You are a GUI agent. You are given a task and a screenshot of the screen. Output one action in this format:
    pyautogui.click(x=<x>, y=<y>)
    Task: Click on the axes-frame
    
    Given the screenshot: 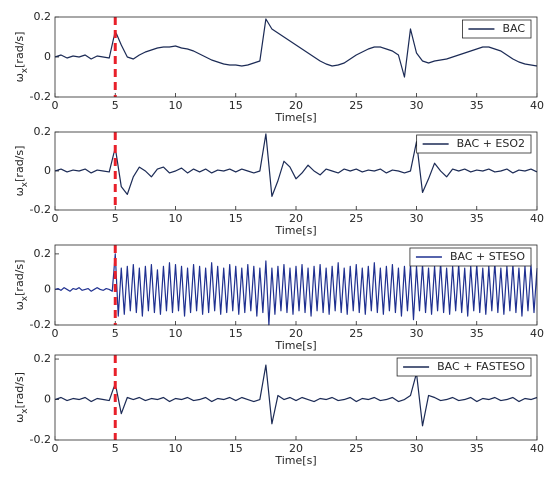 What is the action you would take?
    pyautogui.click(x=296, y=171)
    